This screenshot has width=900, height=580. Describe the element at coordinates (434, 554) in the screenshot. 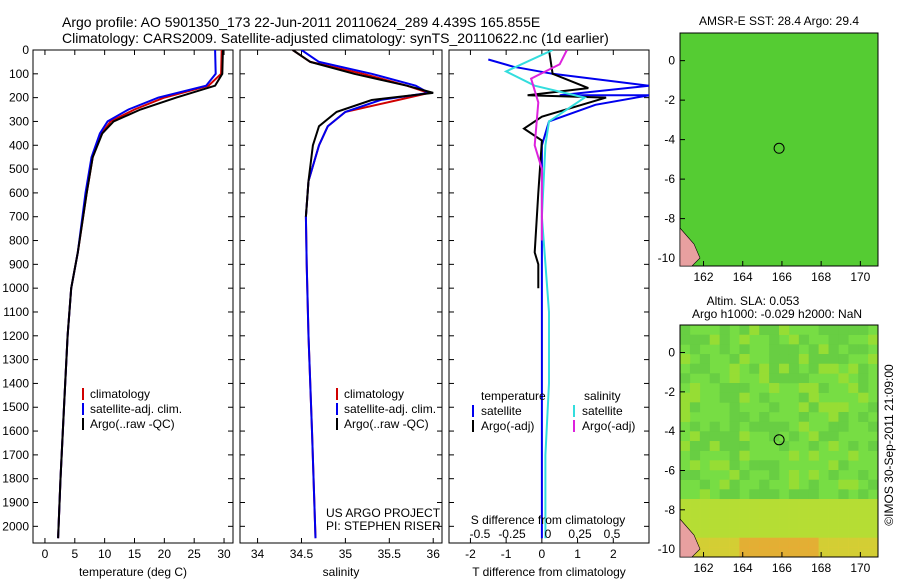

I see `x-tick-label: 36` at that location.